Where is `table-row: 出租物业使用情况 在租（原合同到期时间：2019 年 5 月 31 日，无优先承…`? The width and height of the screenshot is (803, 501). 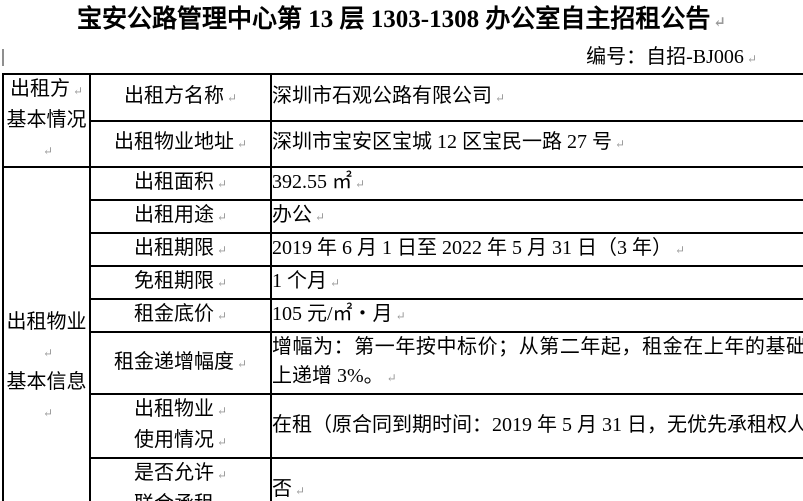
table-row: 出租物业使用情况 在租（原合同到期时间：2019 年 5 月 31 日，无优先承… is located at coordinates (403, 426).